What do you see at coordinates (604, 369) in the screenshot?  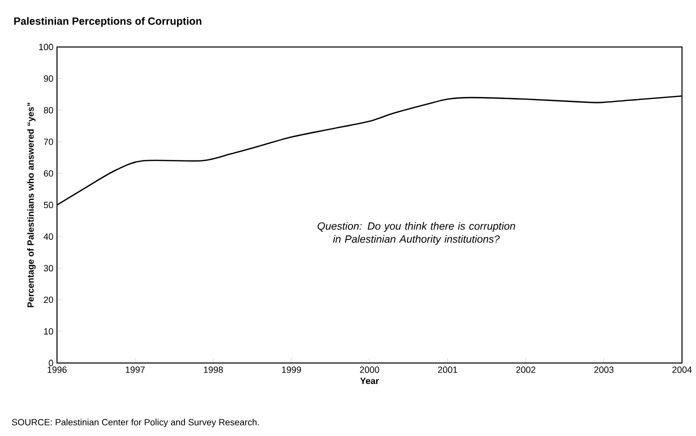 I see `x-tick-label: 2003` at bounding box center [604, 369].